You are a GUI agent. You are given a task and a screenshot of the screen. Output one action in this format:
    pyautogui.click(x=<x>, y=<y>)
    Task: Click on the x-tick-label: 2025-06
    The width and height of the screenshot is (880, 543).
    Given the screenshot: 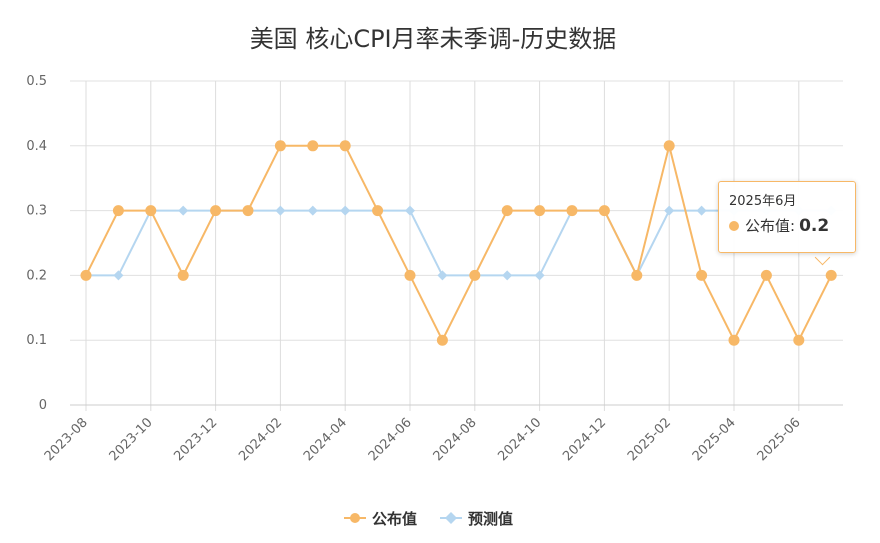 What is the action you would take?
    pyautogui.click(x=779, y=439)
    